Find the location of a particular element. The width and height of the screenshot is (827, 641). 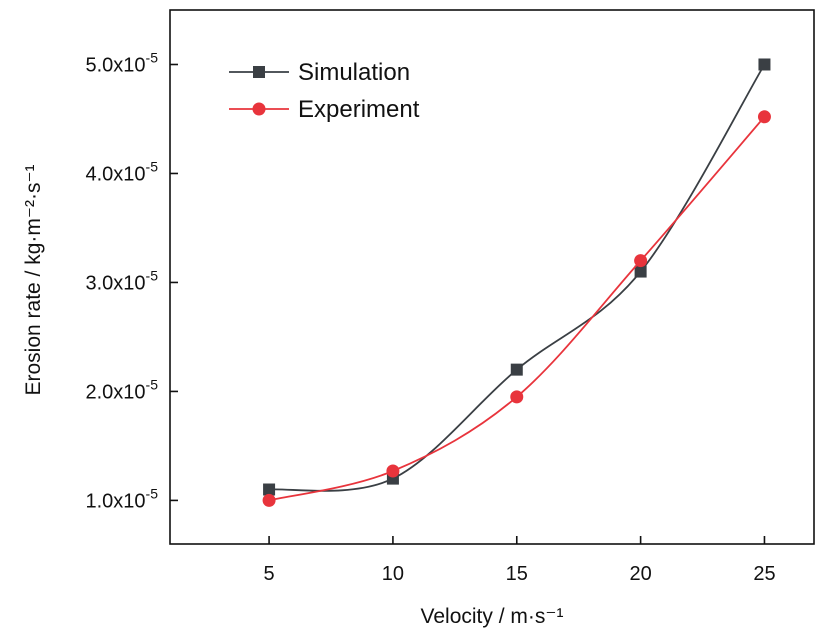

x-axis: 5 10 15 20 25 is located at coordinates (520, 560).